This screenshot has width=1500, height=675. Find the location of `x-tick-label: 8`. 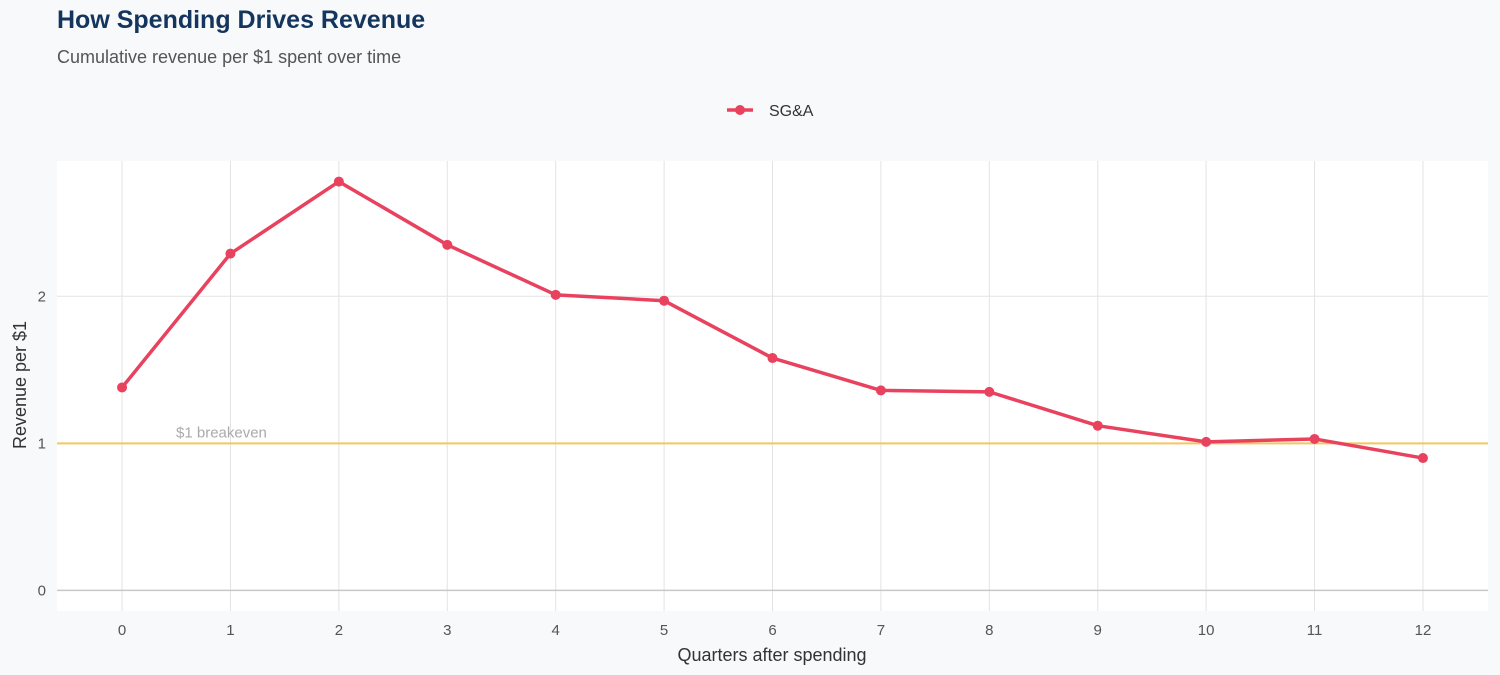

x-tick-label: 8 is located at coordinates (989, 630).